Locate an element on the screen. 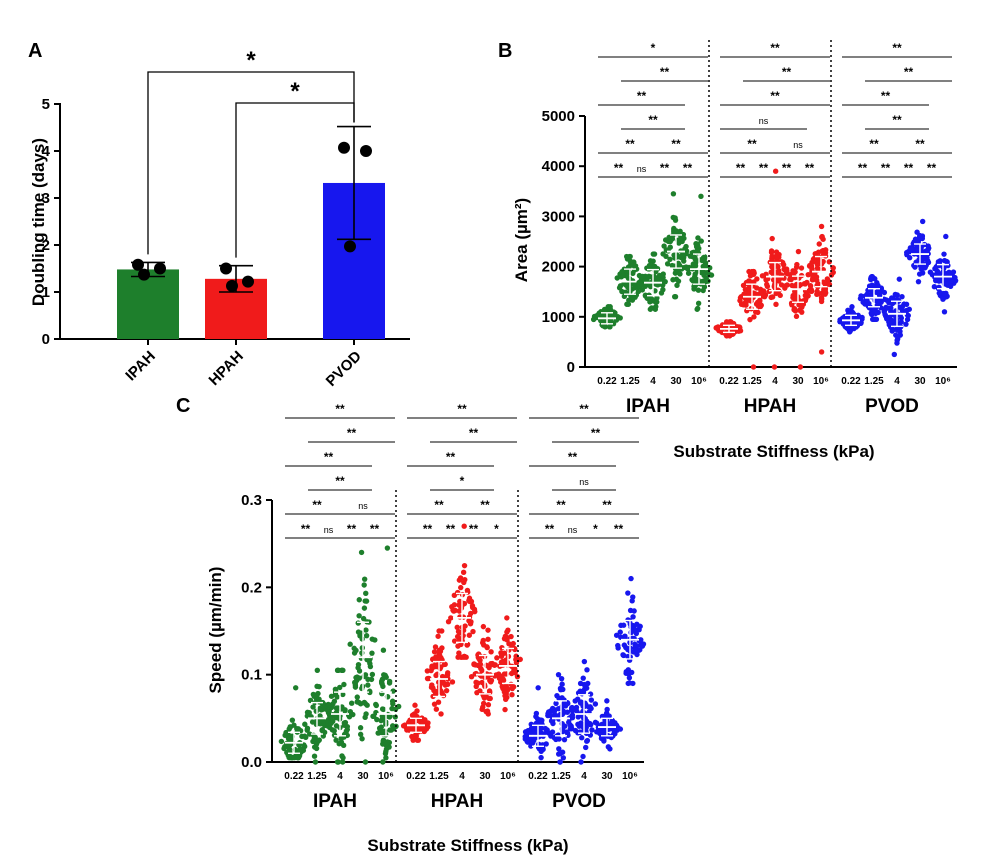 The height and width of the screenshot is (866, 1000). x-tick-label-hpah: HPAH is located at coordinates (226, 368).